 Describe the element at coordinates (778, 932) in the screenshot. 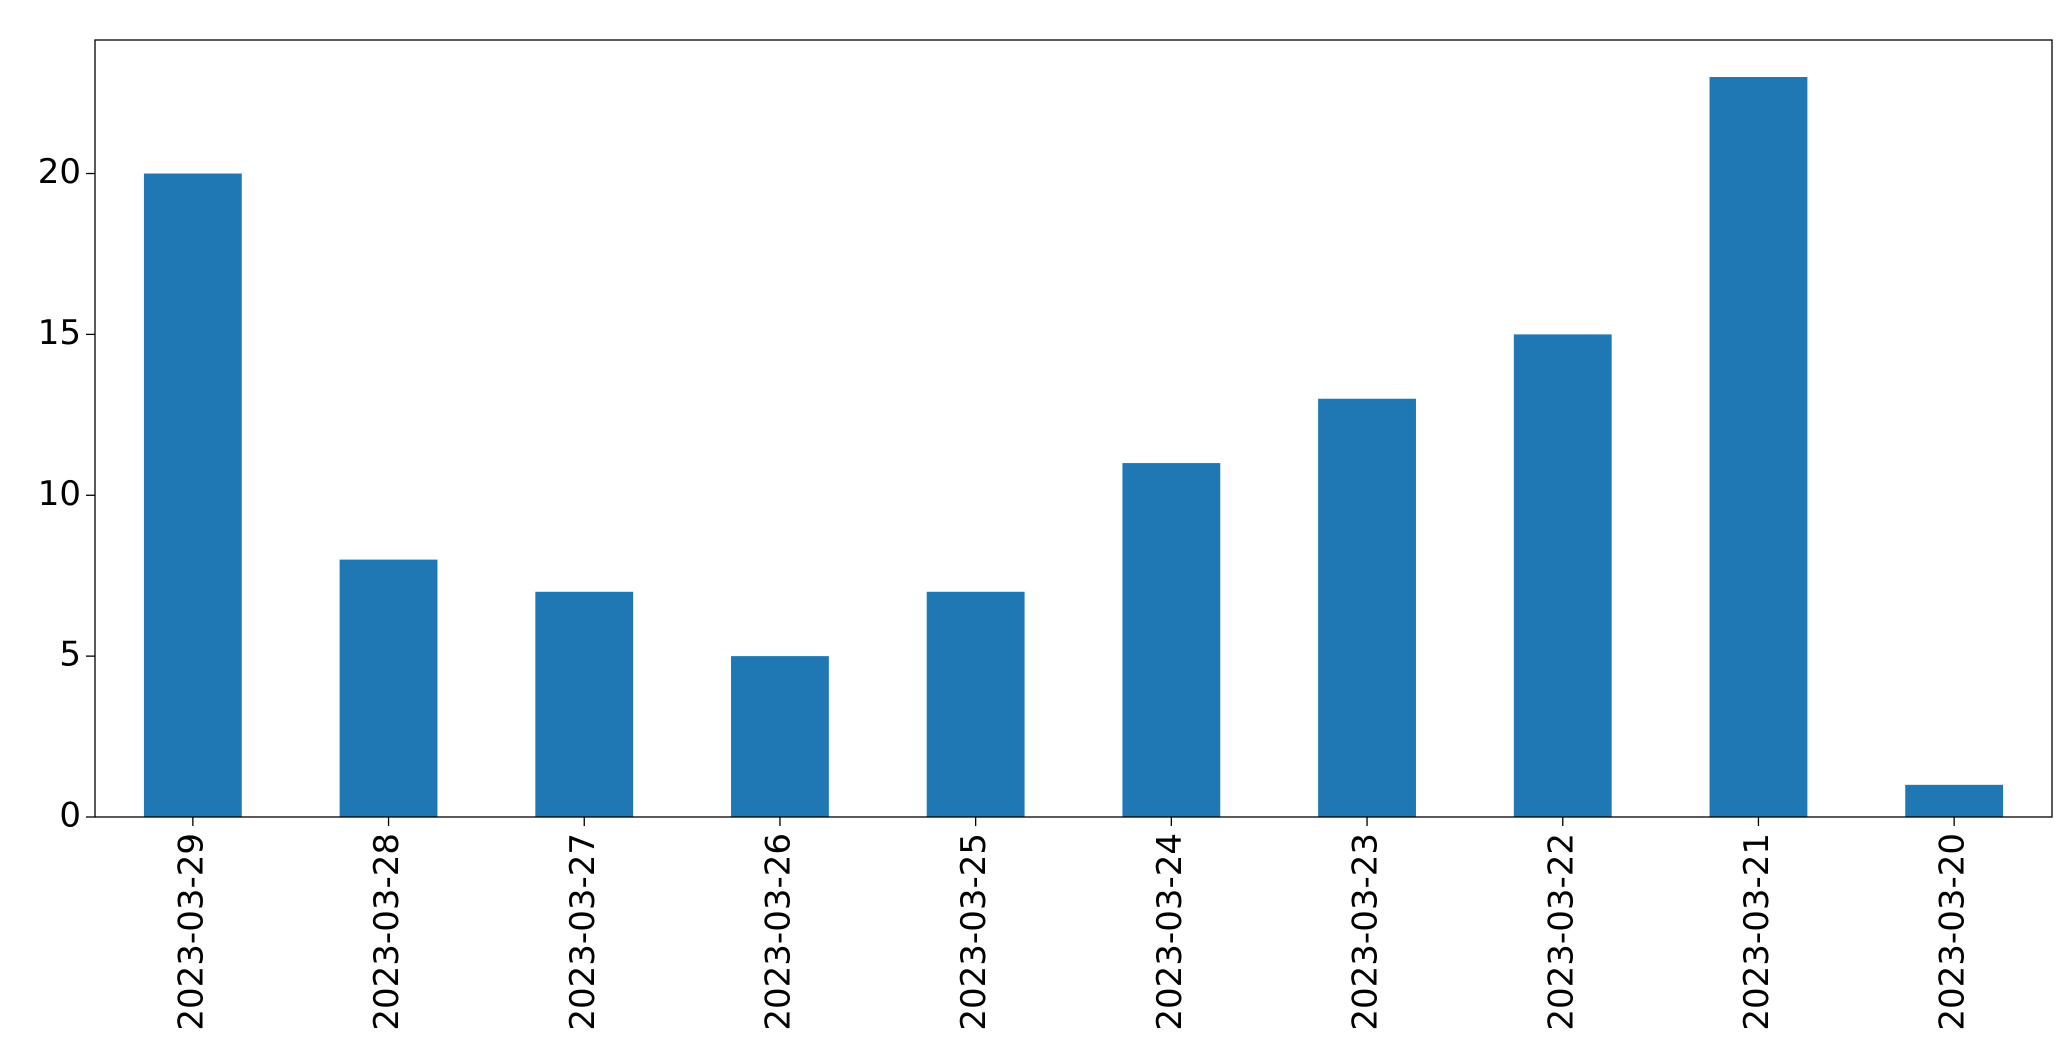

I see `x-tick-label: 2023-03-26` at that location.